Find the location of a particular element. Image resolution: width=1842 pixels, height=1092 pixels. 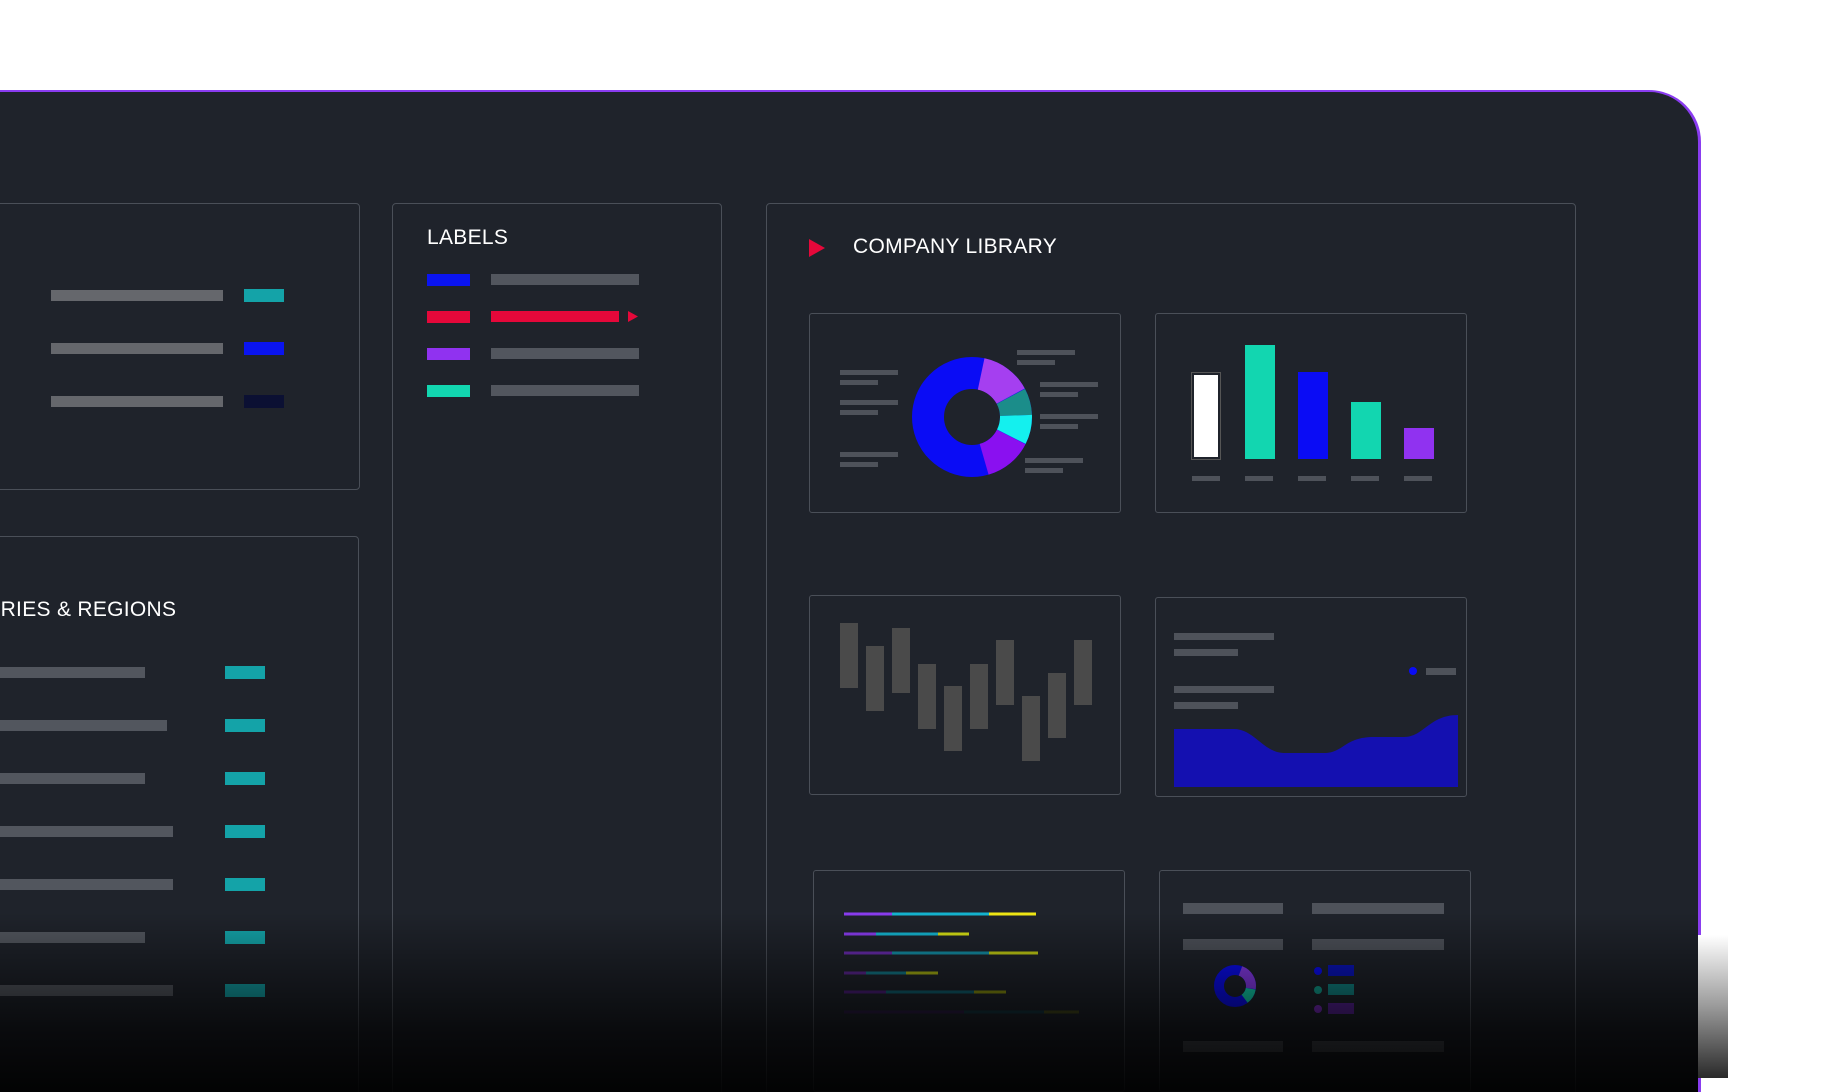

company-library-title: COMPANY LIBRARY is located at coordinates (955, 246).